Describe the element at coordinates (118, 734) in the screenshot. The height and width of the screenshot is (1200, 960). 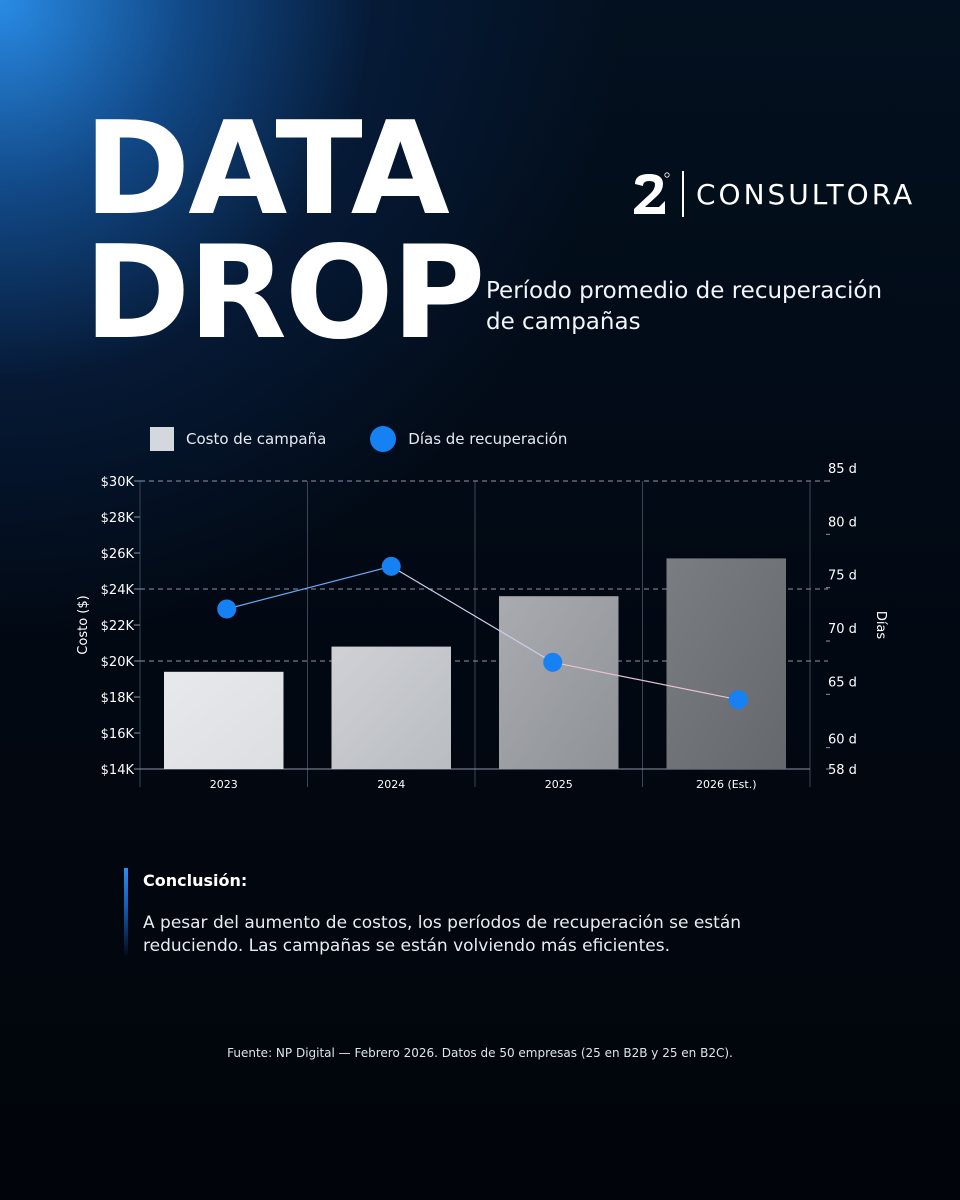
I see `y-left-tick-label: $16K` at that location.